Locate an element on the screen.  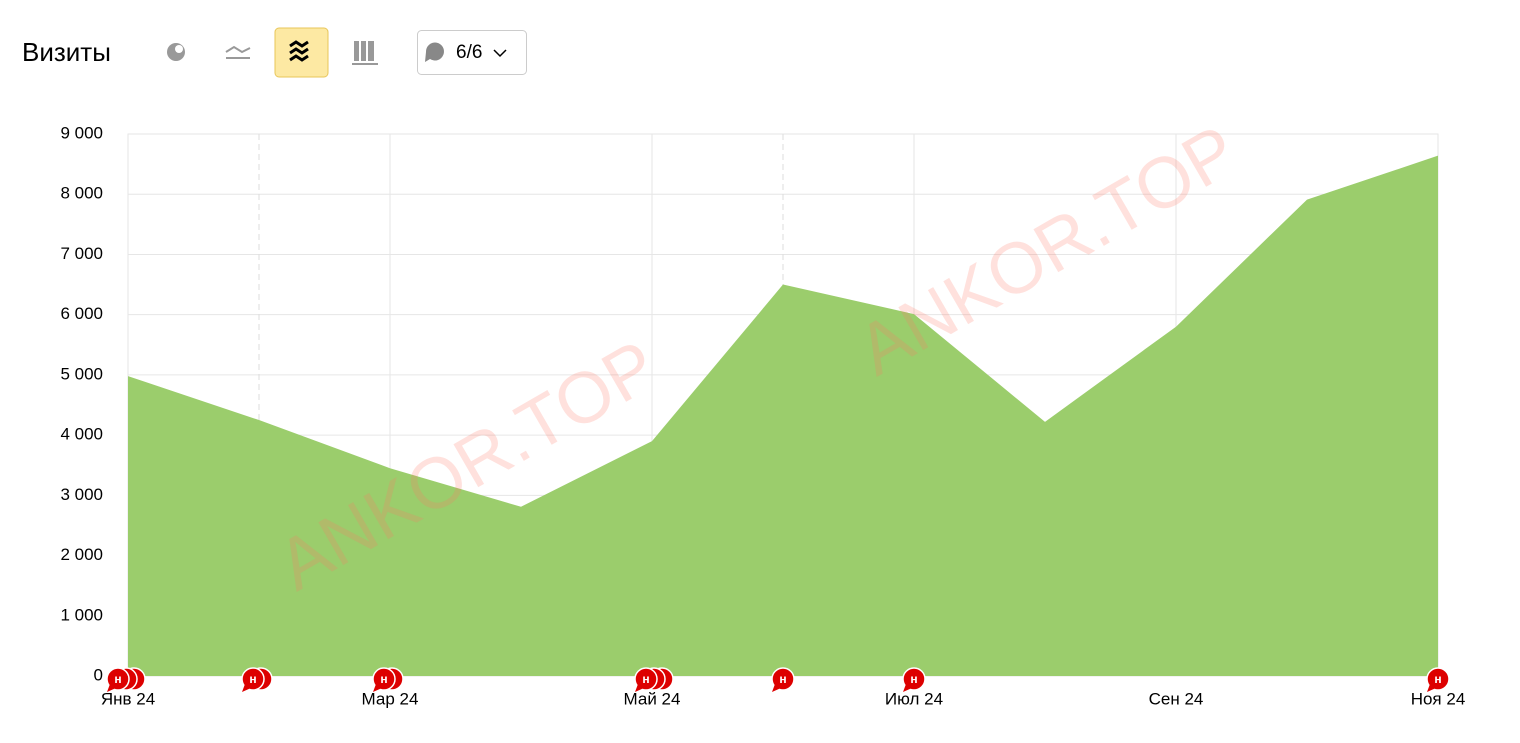
y-tick-label: 1 000 is located at coordinates (81, 614).